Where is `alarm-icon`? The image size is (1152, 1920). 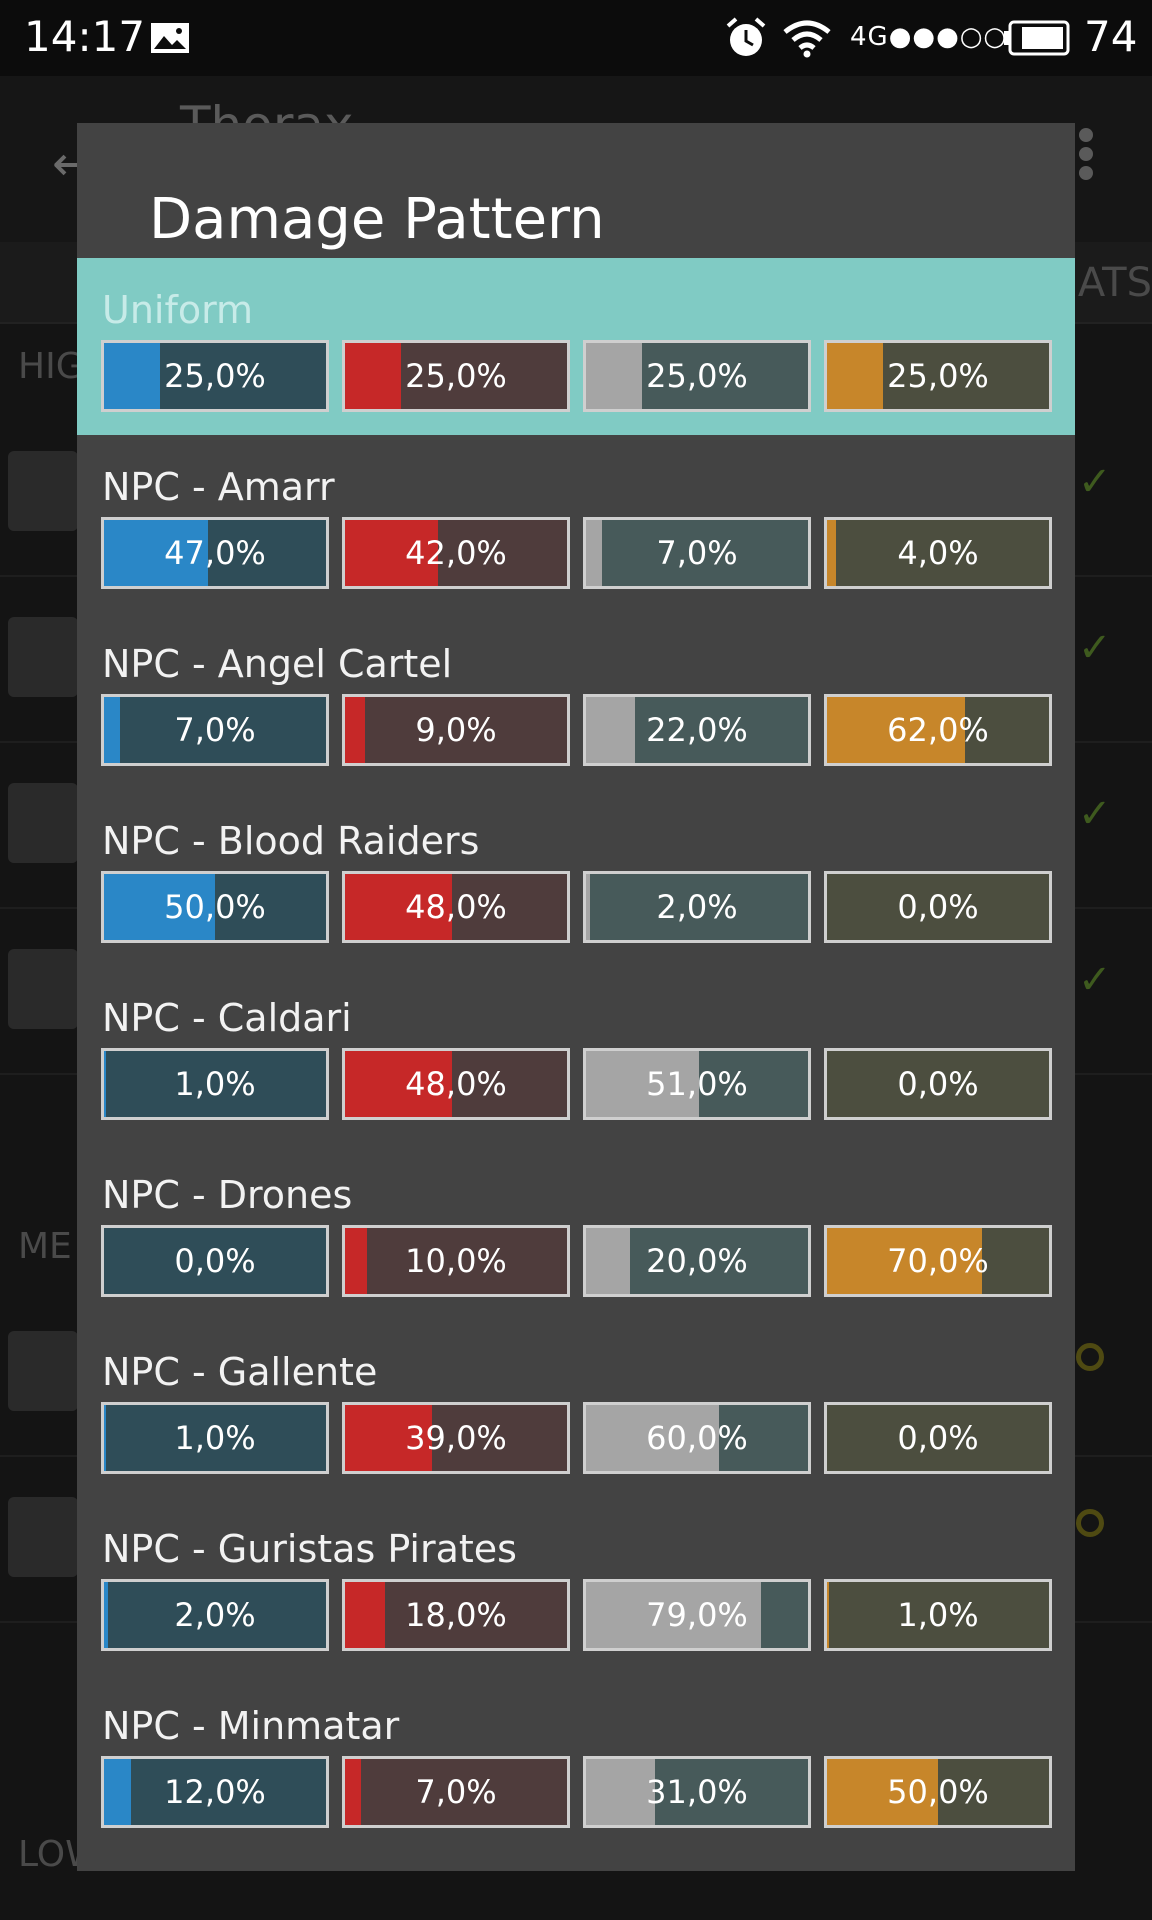 alarm-icon is located at coordinates (746, 36).